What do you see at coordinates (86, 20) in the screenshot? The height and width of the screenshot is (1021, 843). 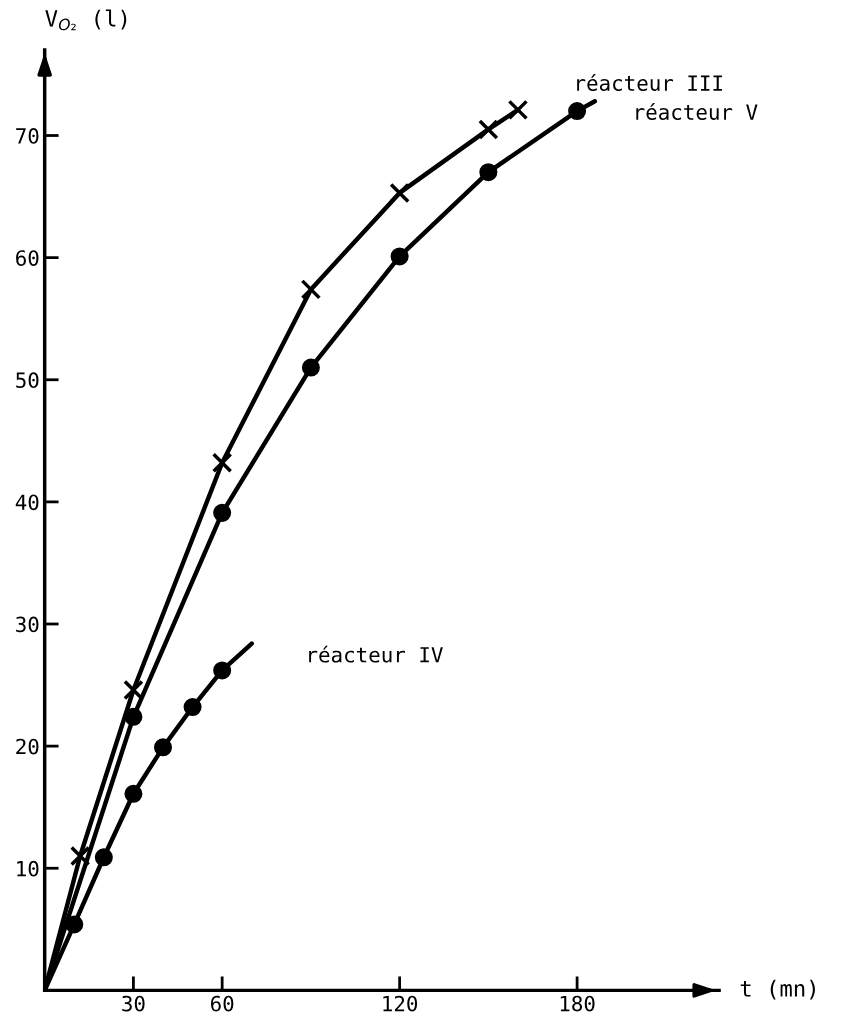 I see `text: V$_{O₂}$ (l)` at bounding box center [86, 20].